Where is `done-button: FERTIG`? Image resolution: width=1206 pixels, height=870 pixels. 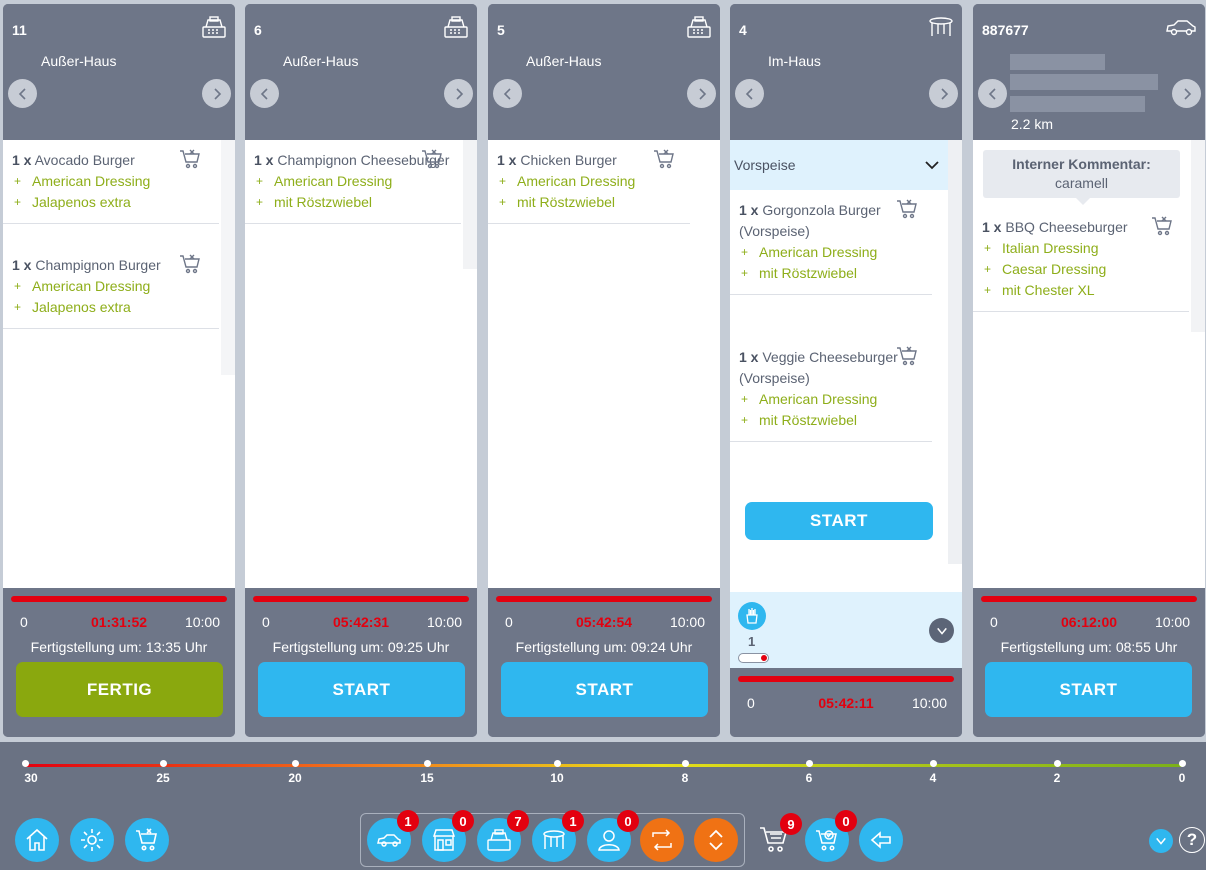
done-button: FERTIG is located at coordinates (119, 689).